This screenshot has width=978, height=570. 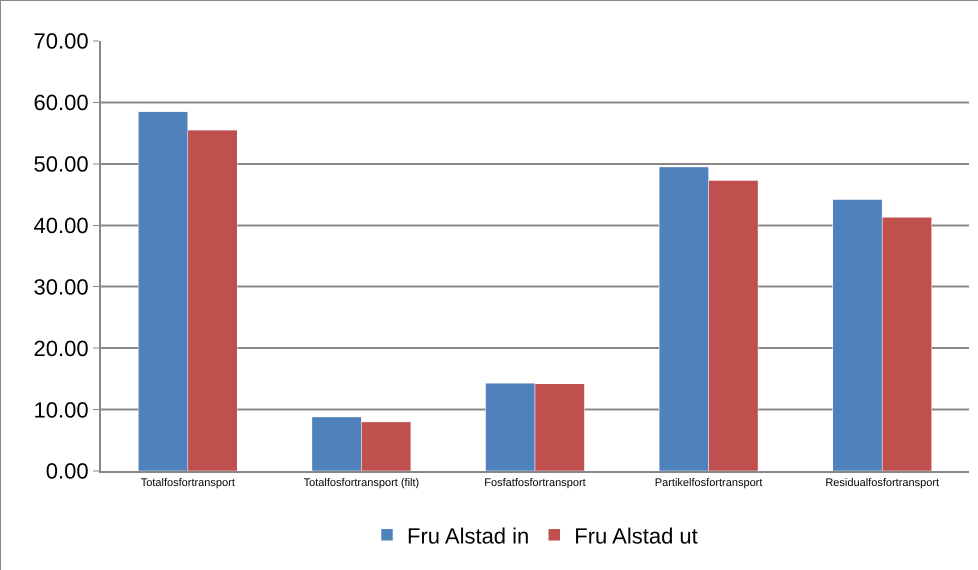 What do you see at coordinates (61, 287) in the screenshot?
I see `y-tick-label: 30.00` at bounding box center [61, 287].